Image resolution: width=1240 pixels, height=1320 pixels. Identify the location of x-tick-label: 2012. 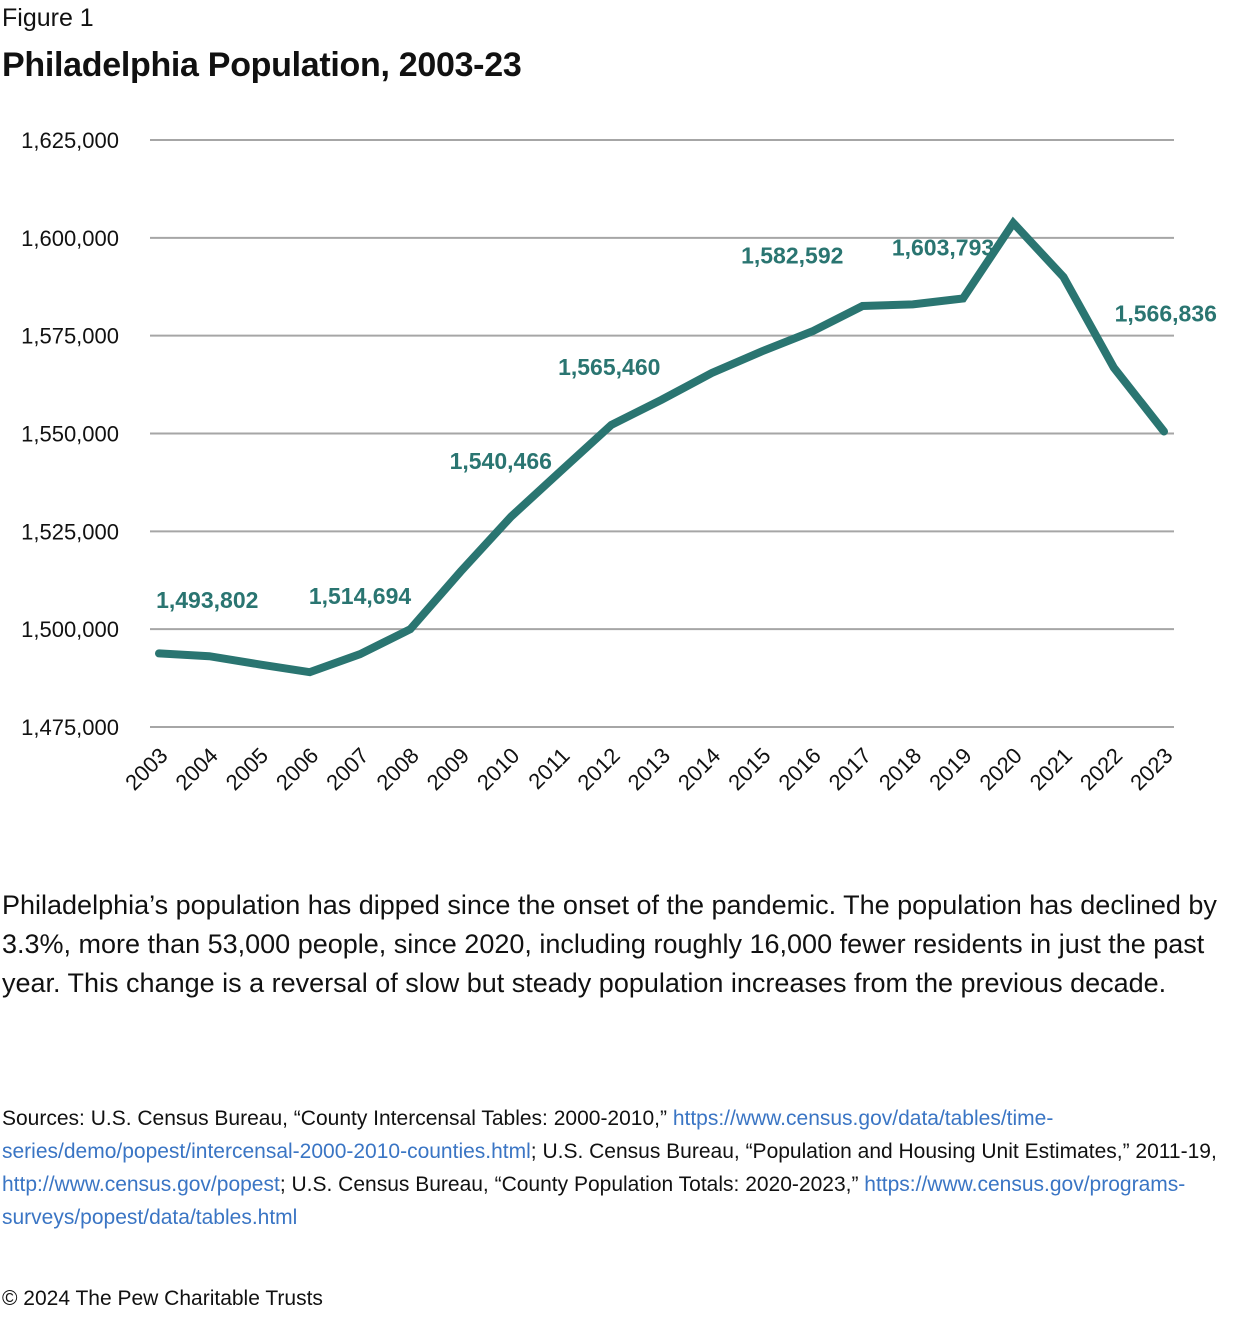
(598, 769).